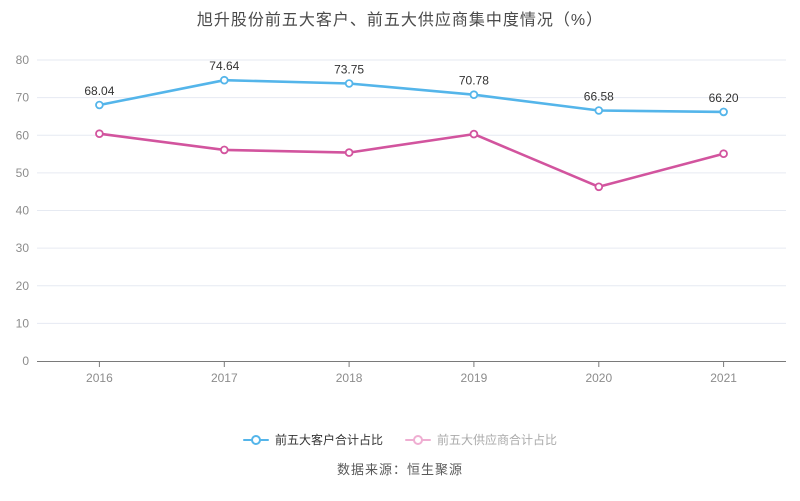  What do you see at coordinates (23, 323) in the screenshot?
I see `y-axis-tick-label: 10` at bounding box center [23, 323].